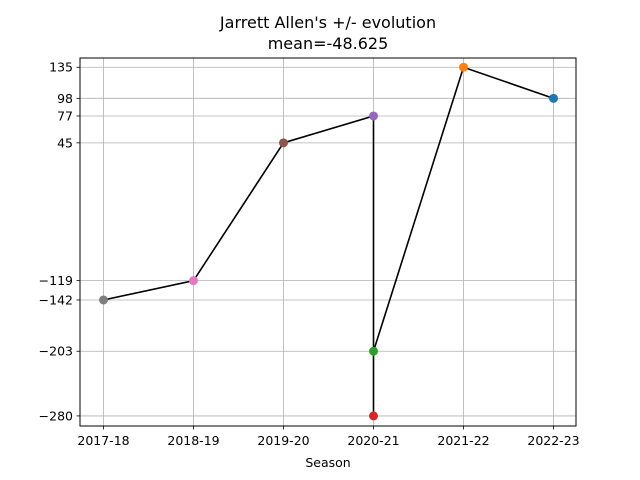 Image resolution: width=640 pixels, height=480 pixels. Describe the element at coordinates (553, 440) in the screenshot. I see `x-tick-label: 2022-23` at that location.